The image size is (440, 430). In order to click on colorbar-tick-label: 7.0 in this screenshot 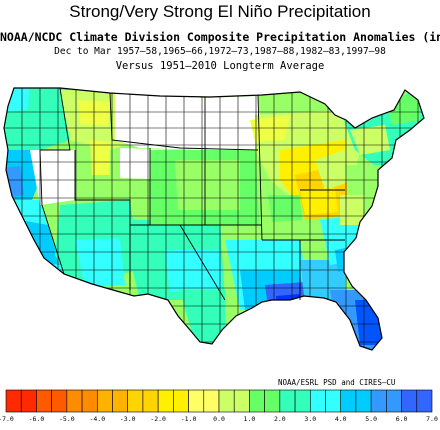, I will do `click(432, 419)`.